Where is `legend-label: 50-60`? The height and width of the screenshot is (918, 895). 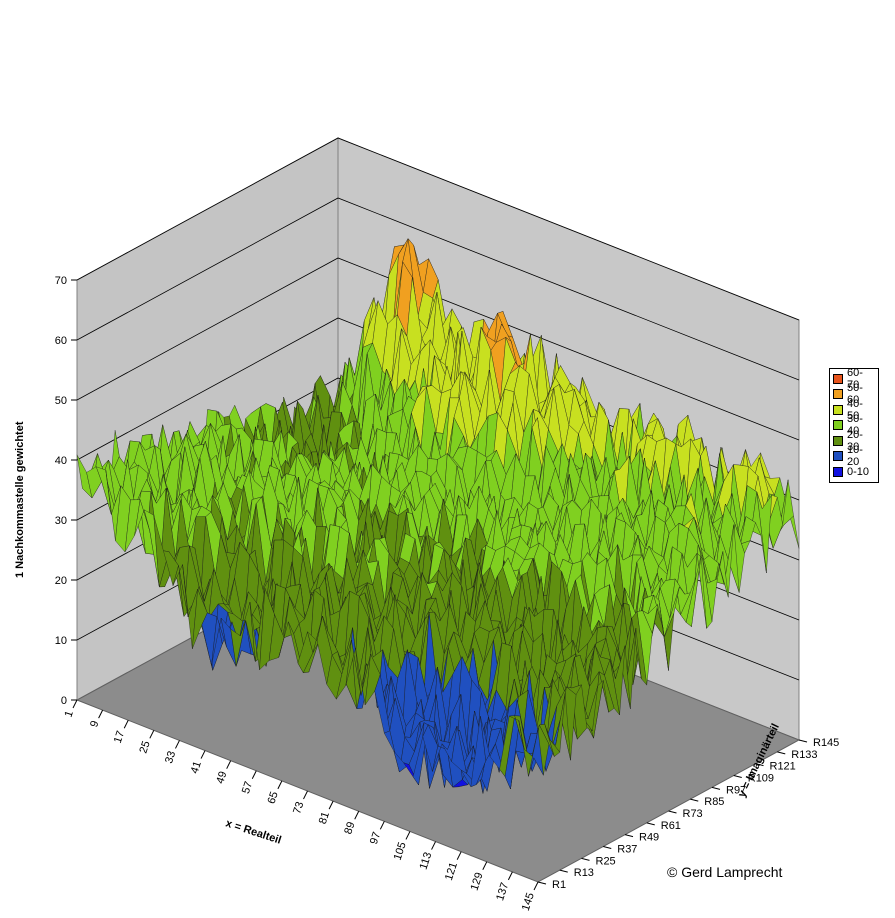 legend-label: 50-60 is located at coordinates (855, 394).